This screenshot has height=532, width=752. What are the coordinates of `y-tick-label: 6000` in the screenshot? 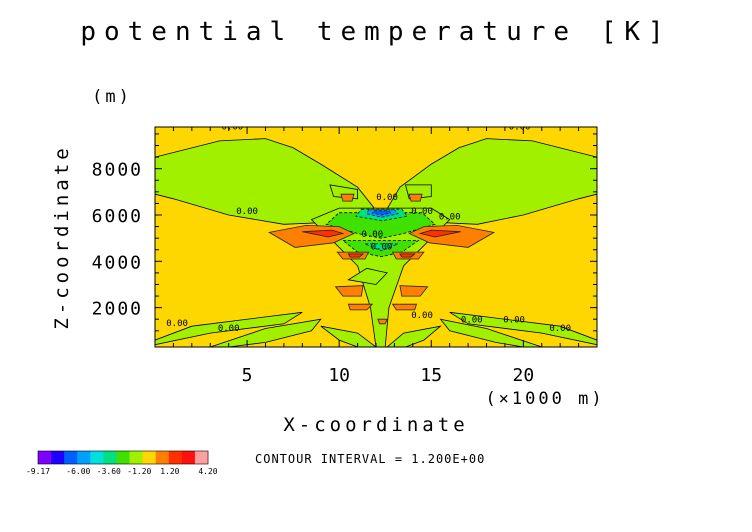 It's located at (117, 216).